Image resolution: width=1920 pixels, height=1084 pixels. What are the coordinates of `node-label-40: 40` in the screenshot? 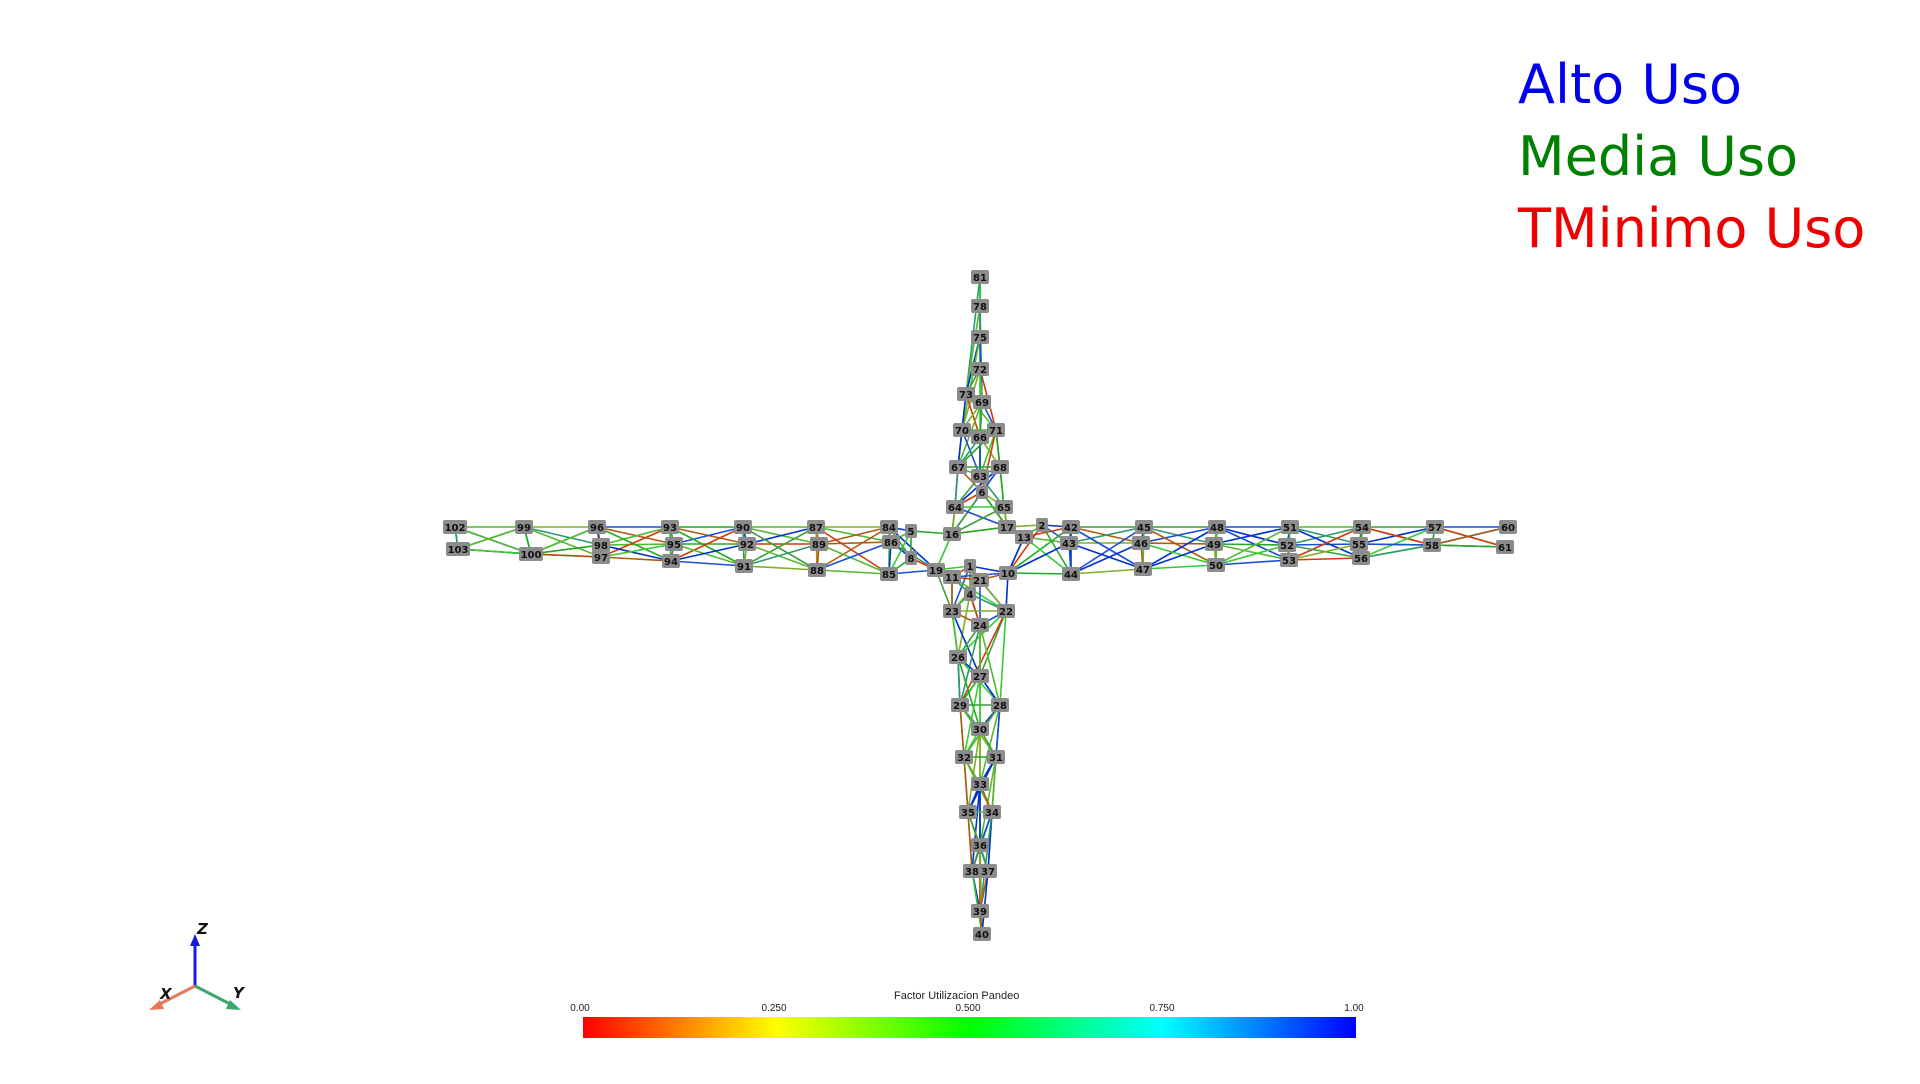 It's located at (982, 934).